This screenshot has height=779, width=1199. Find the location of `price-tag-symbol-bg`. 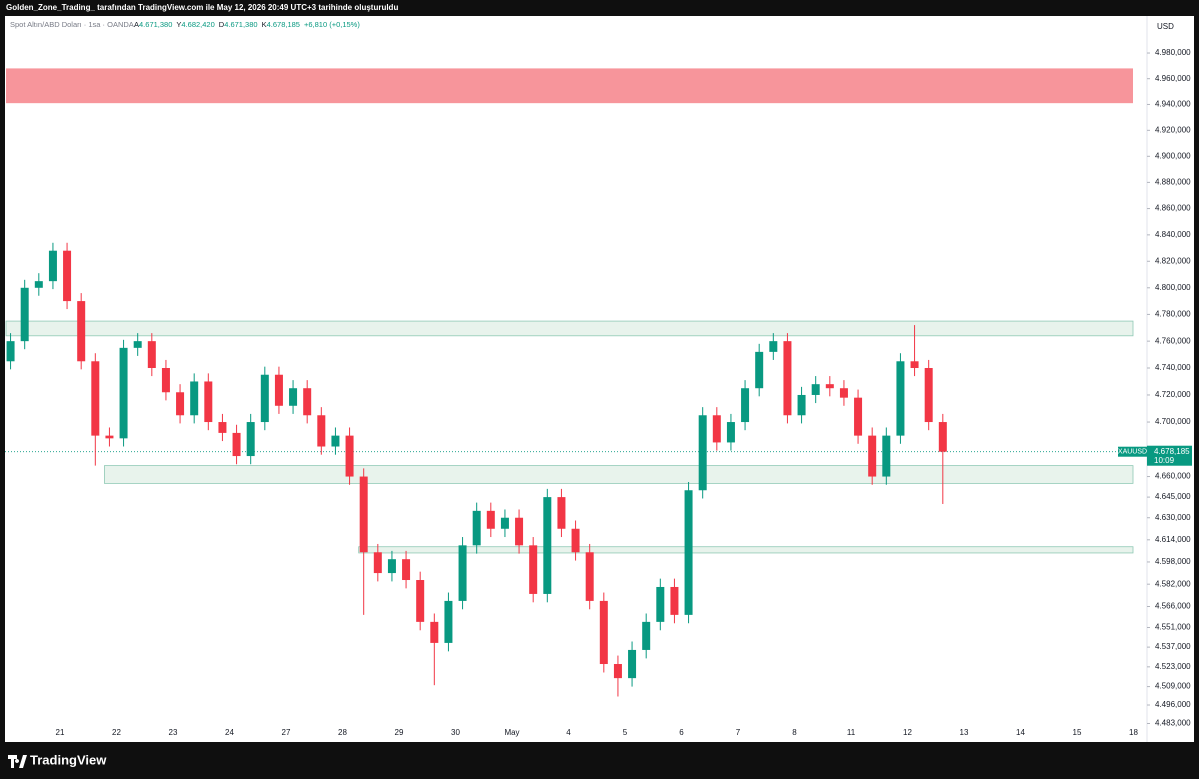

price-tag-symbol-bg is located at coordinates (1132, 451).